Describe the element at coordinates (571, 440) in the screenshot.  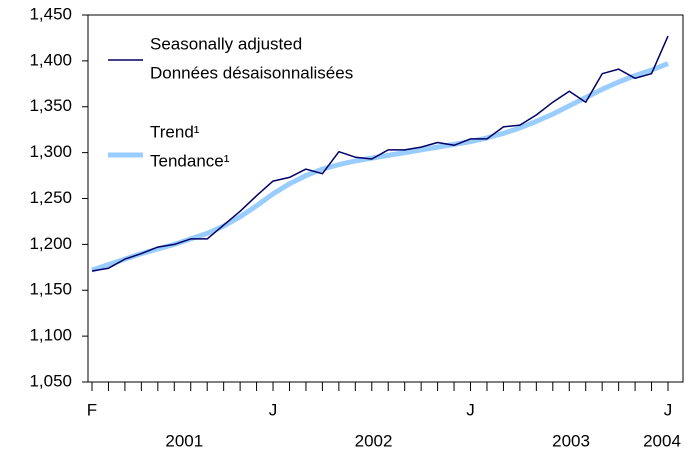
I see `year-label: 2003` at that location.